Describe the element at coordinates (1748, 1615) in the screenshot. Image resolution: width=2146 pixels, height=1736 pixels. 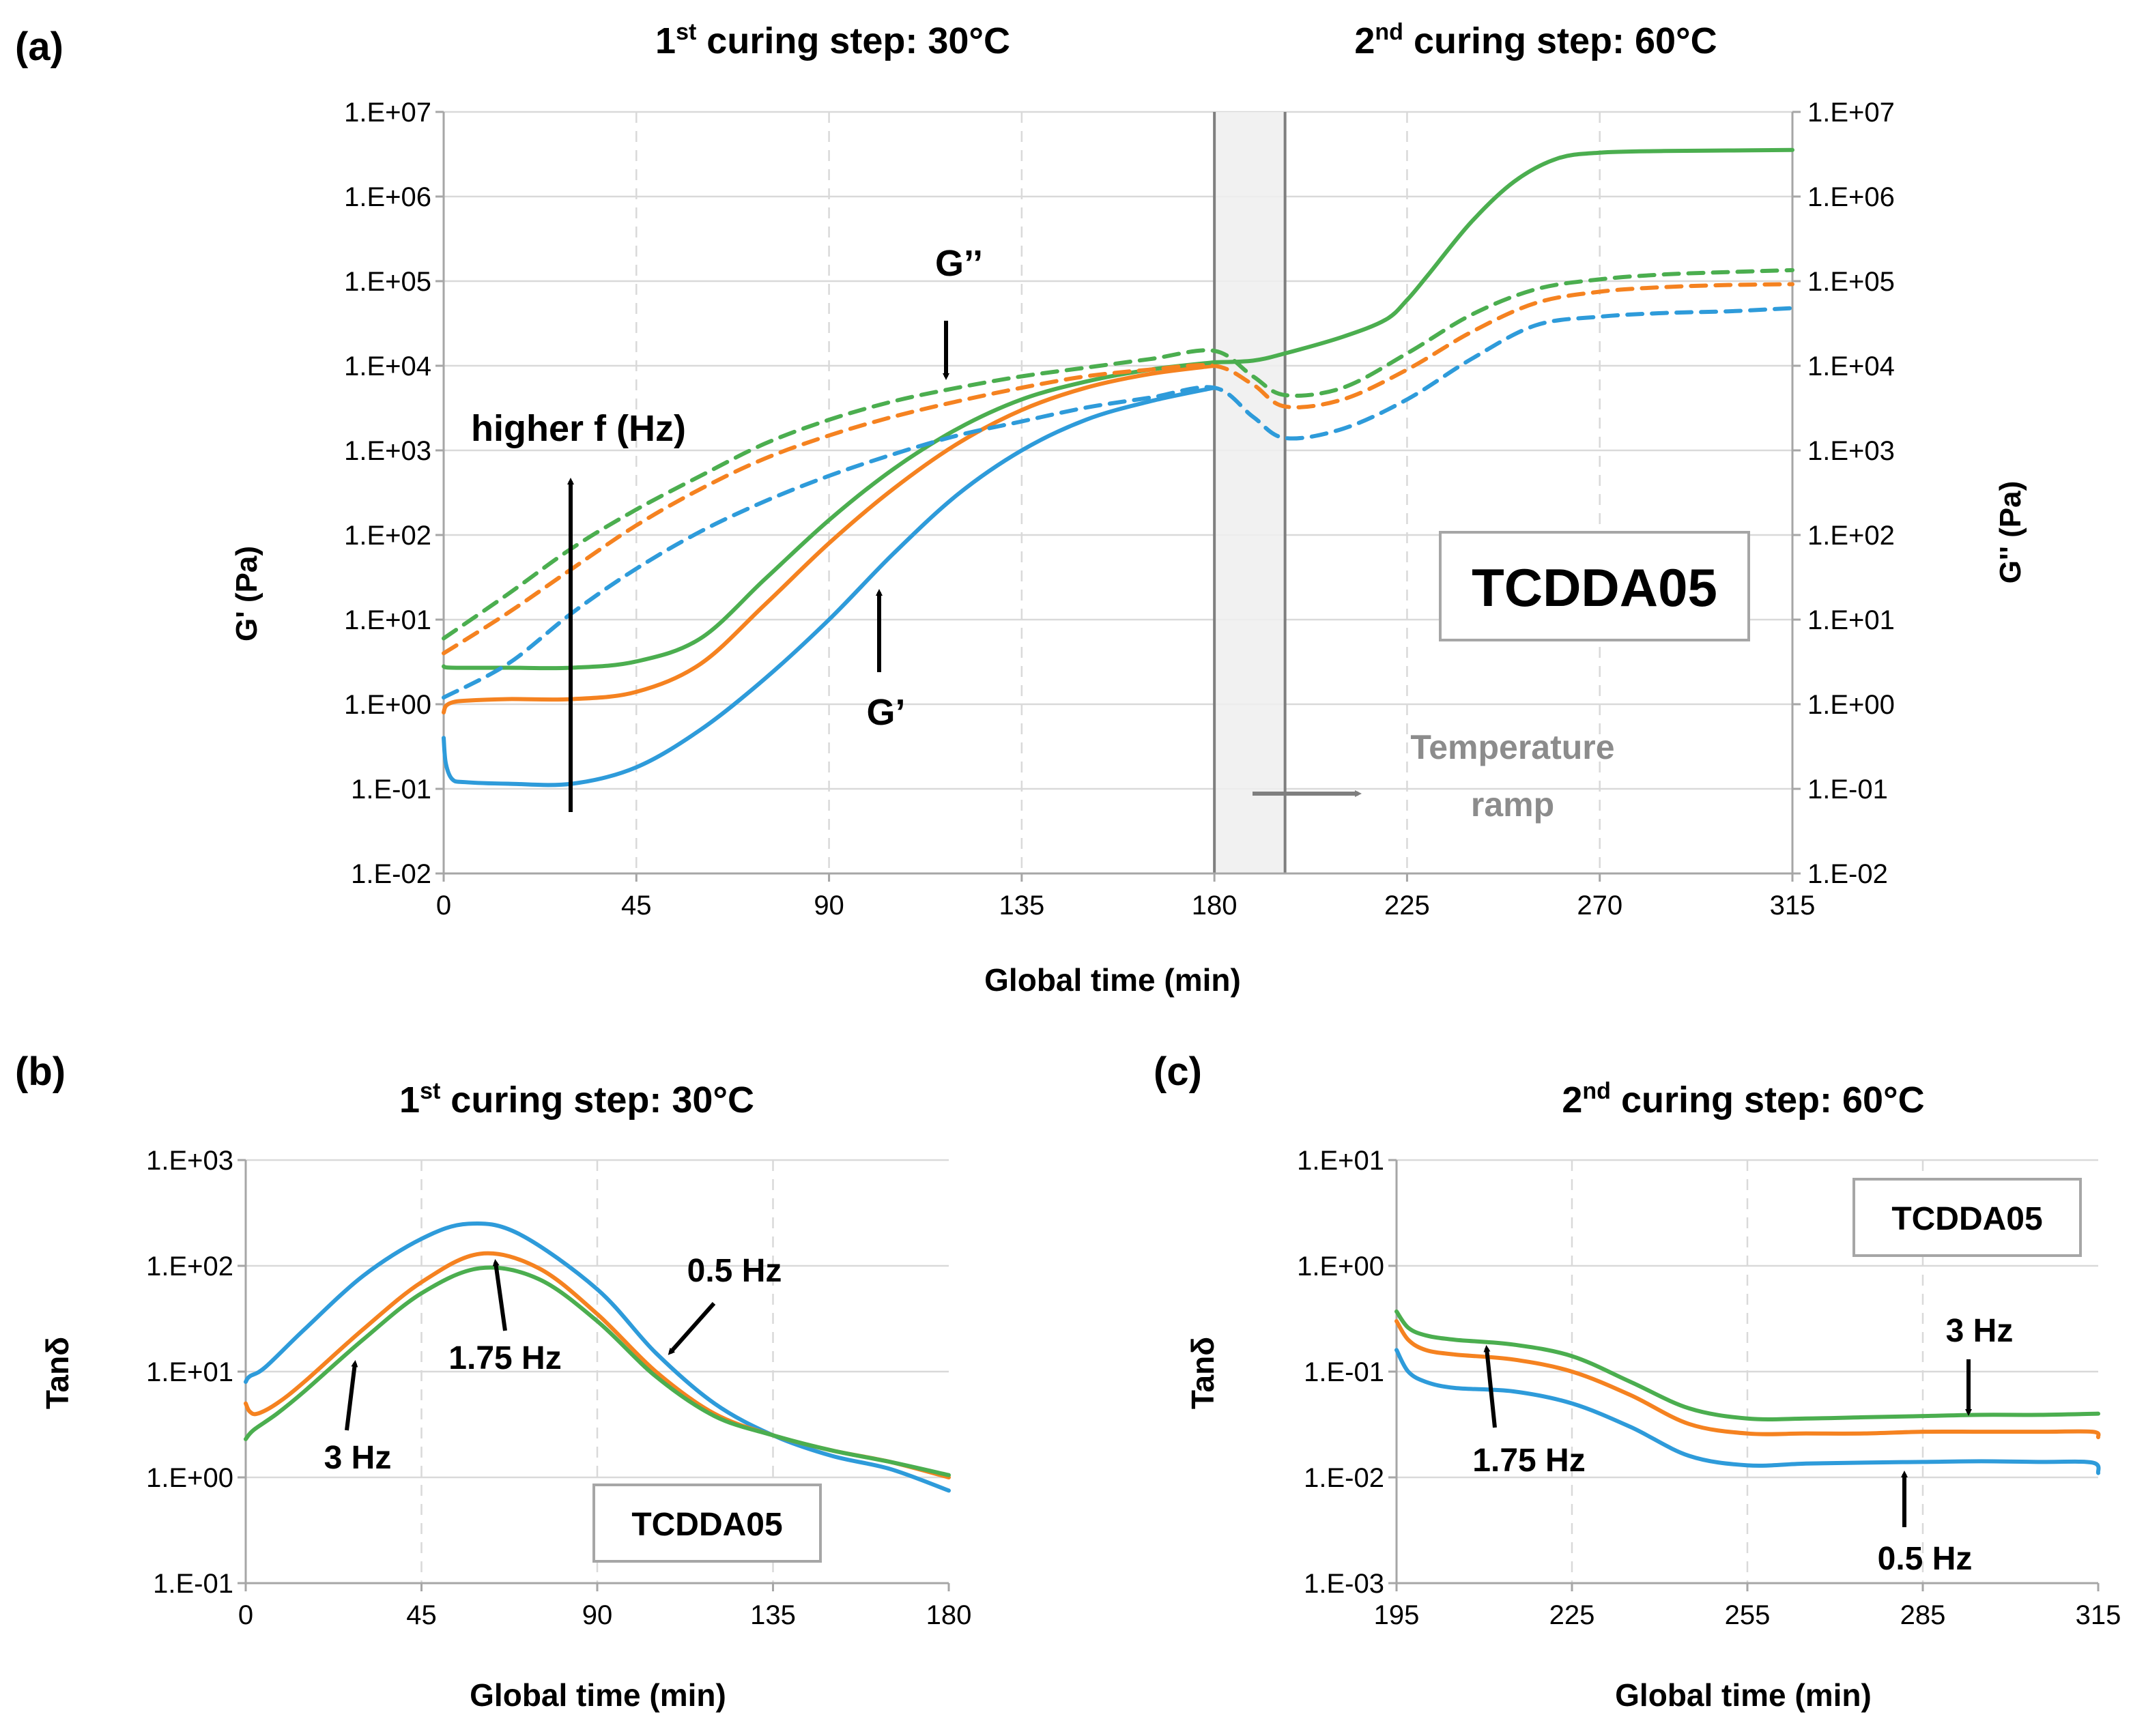
I see `x-tick-label: 255` at that location.